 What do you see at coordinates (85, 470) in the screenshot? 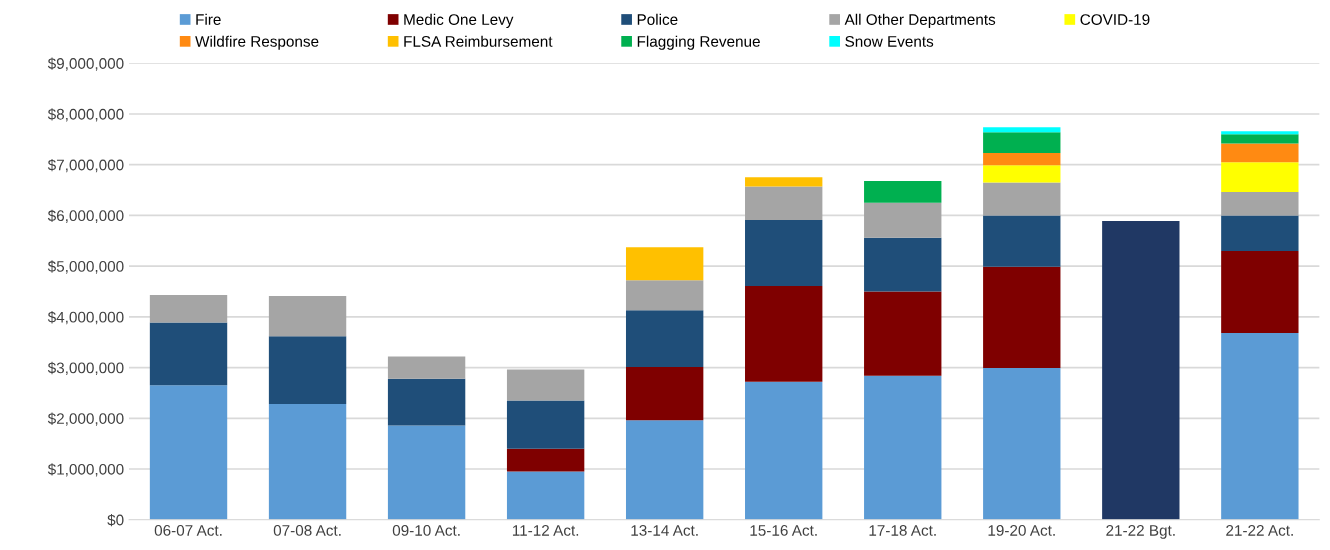
I see `y-tick-label: $1,000,000` at bounding box center [85, 470].